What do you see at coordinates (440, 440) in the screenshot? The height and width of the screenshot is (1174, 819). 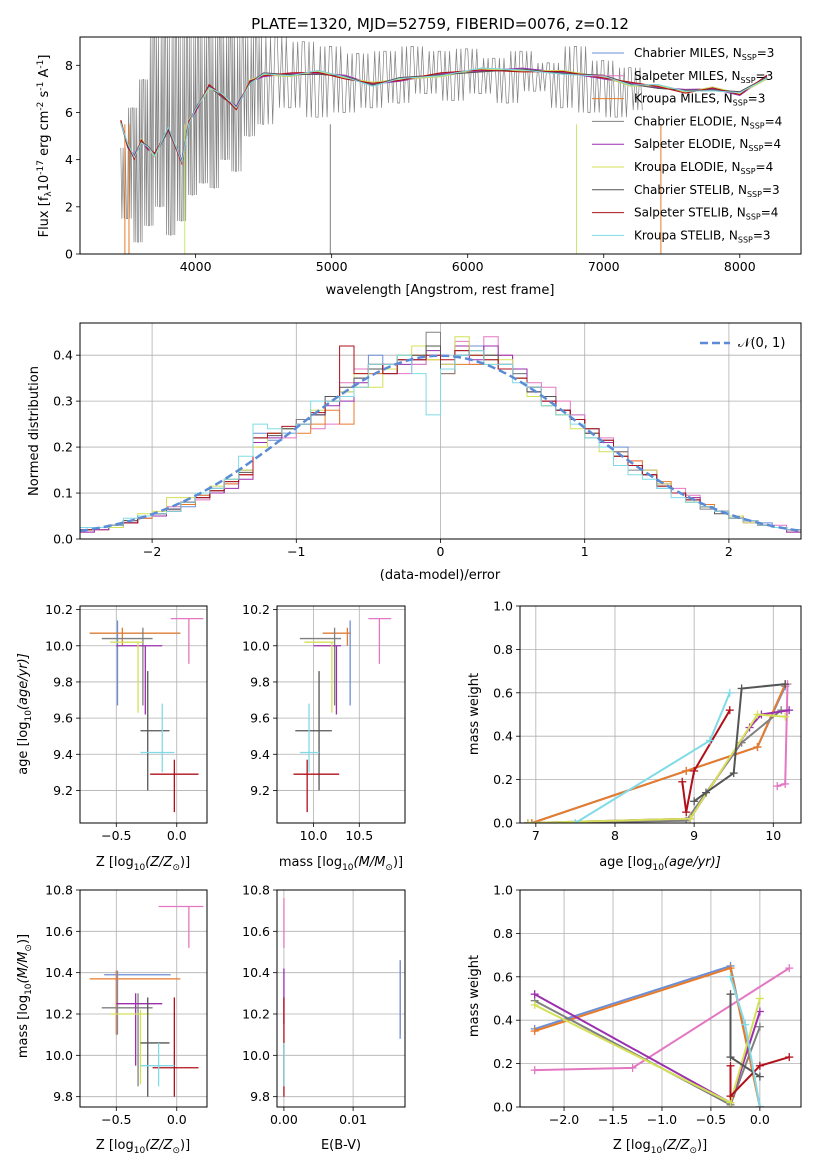 I see `histogram-step` at bounding box center [440, 440].